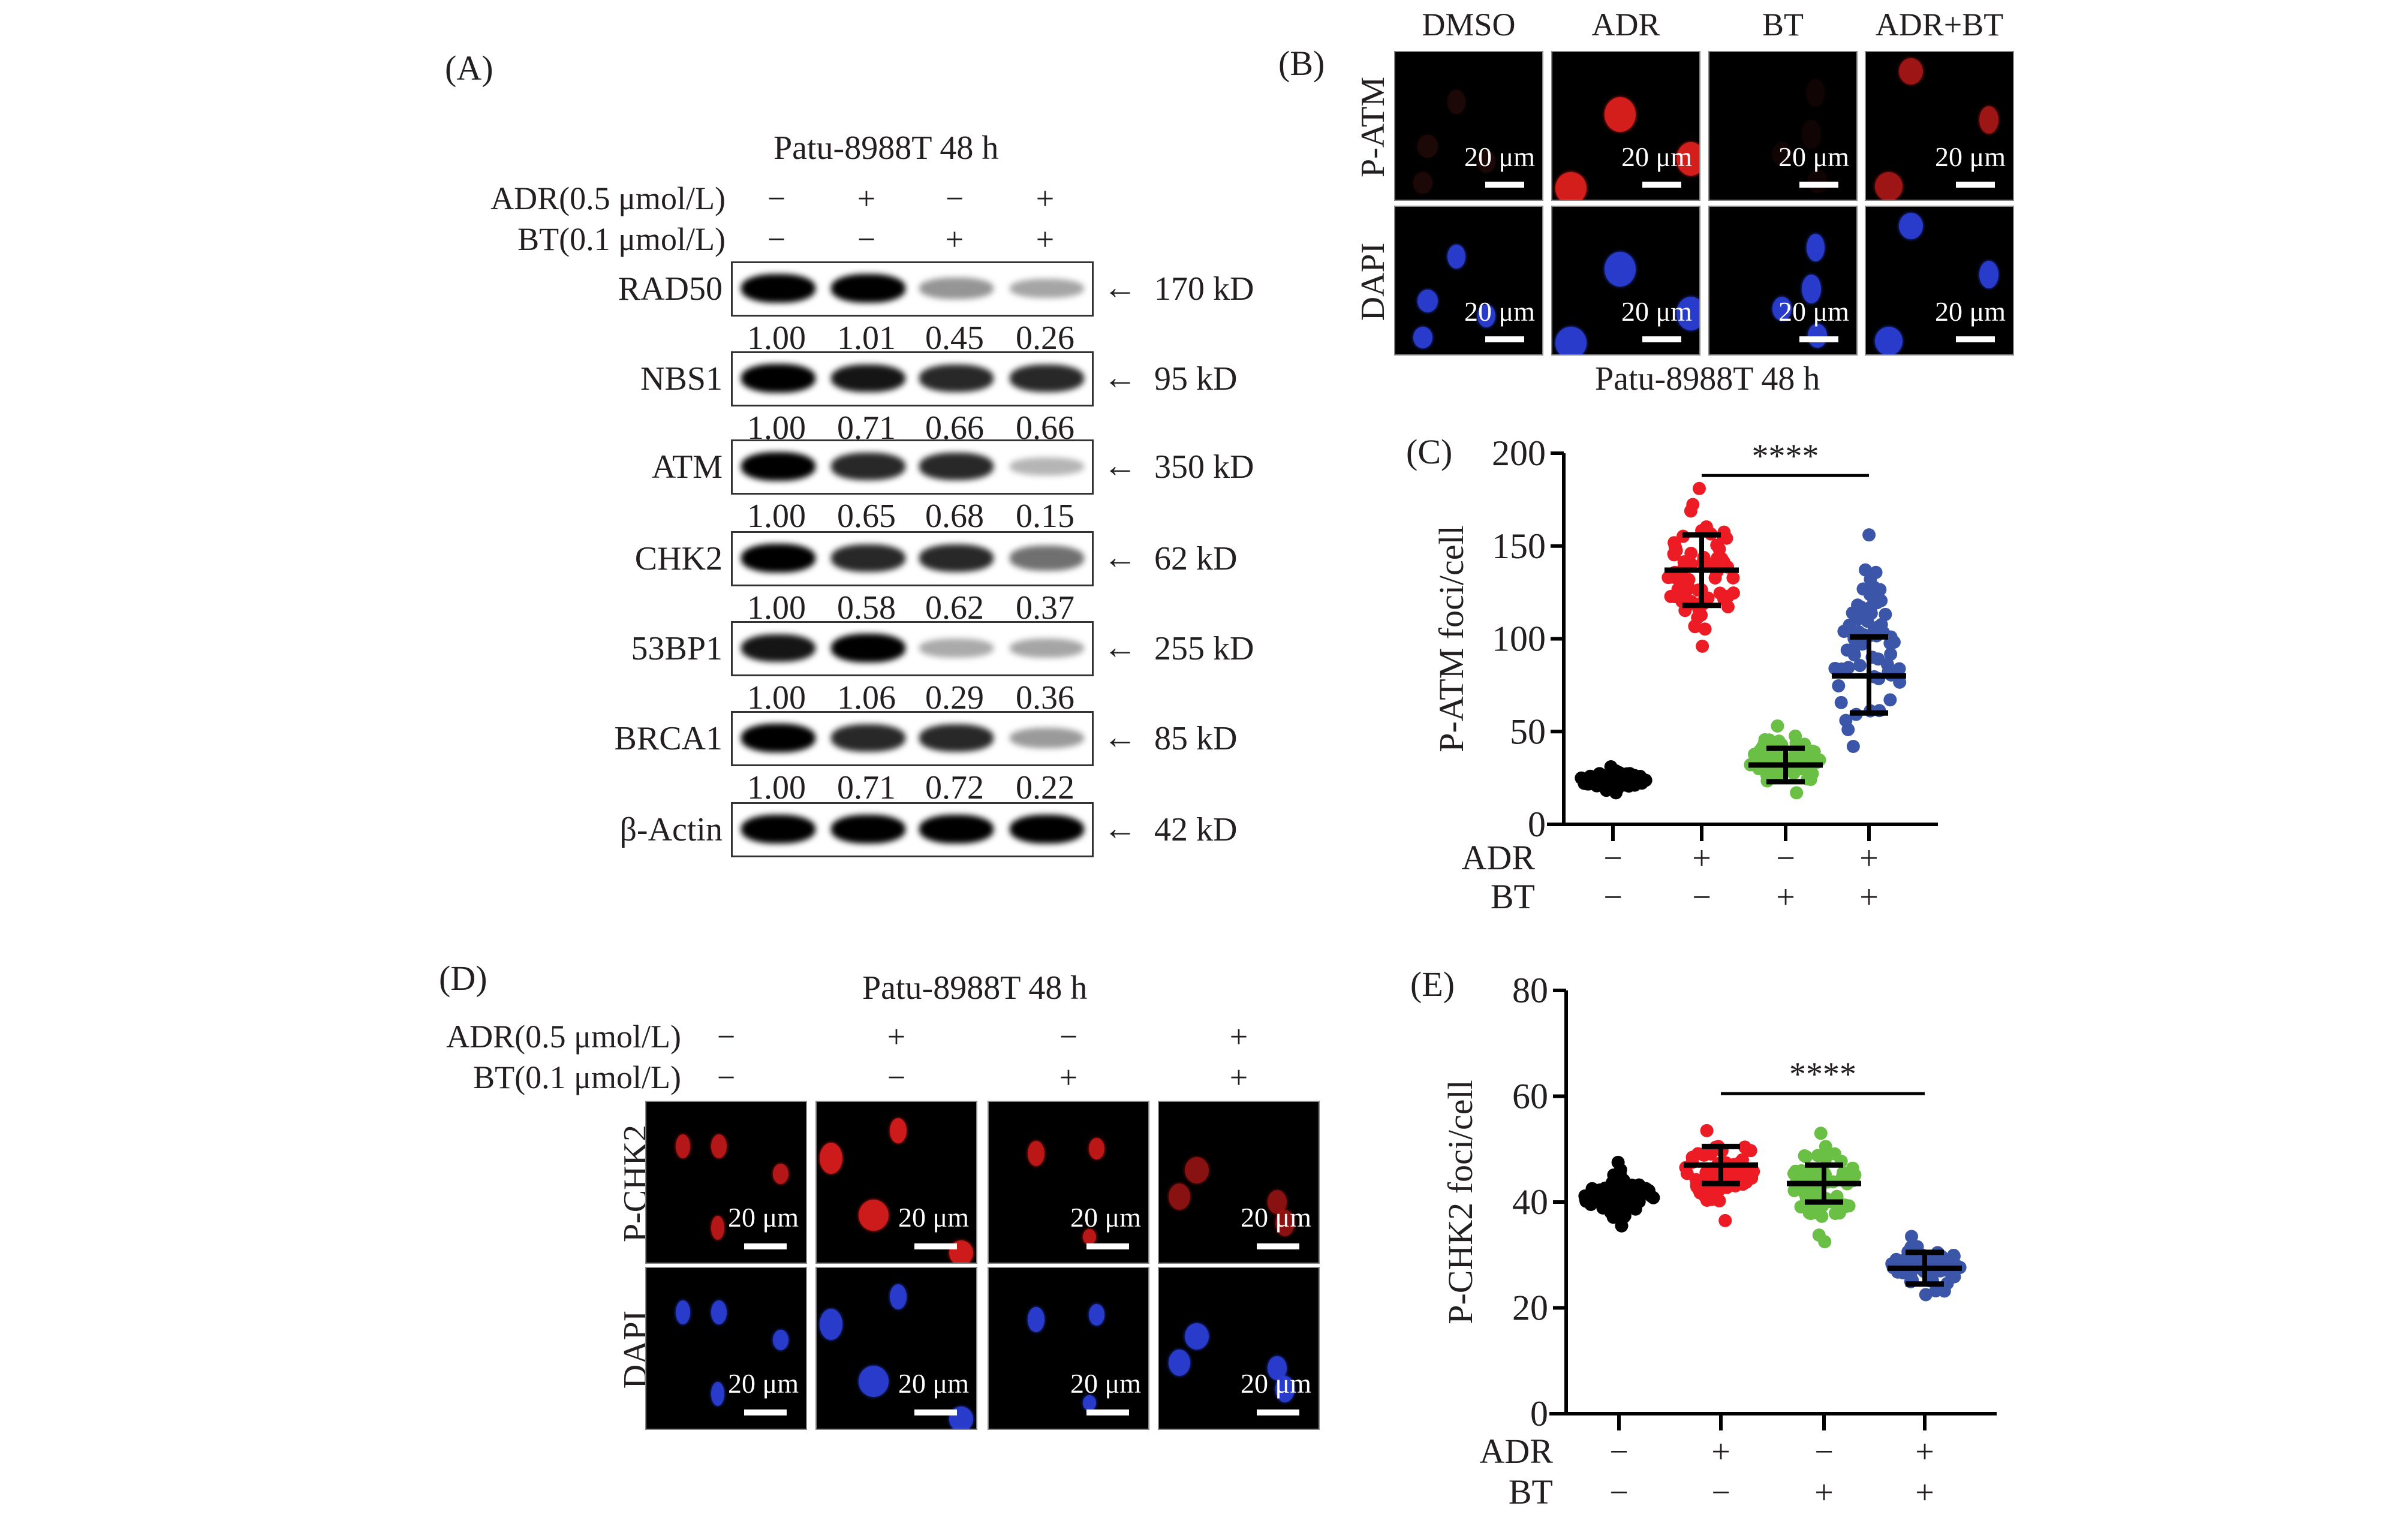 This screenshot has height=1518, width=2408. What do you see at coordinates (912, 648) in the screenshot?
I see `blot-image` at bounding box center [912, 648].